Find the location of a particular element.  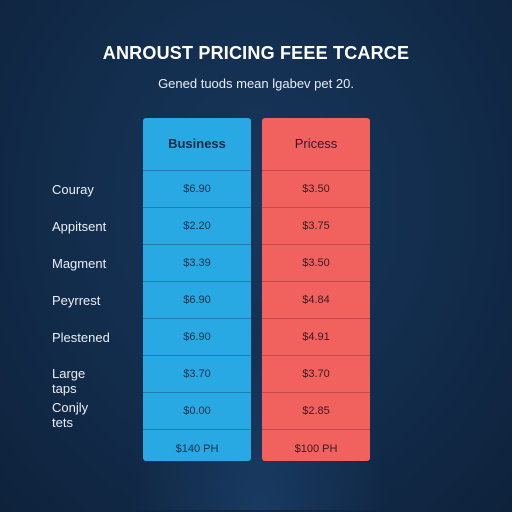

page-subtitle: Gened tuods mean lgabev pet 20. is located at coordinates (256, 83).